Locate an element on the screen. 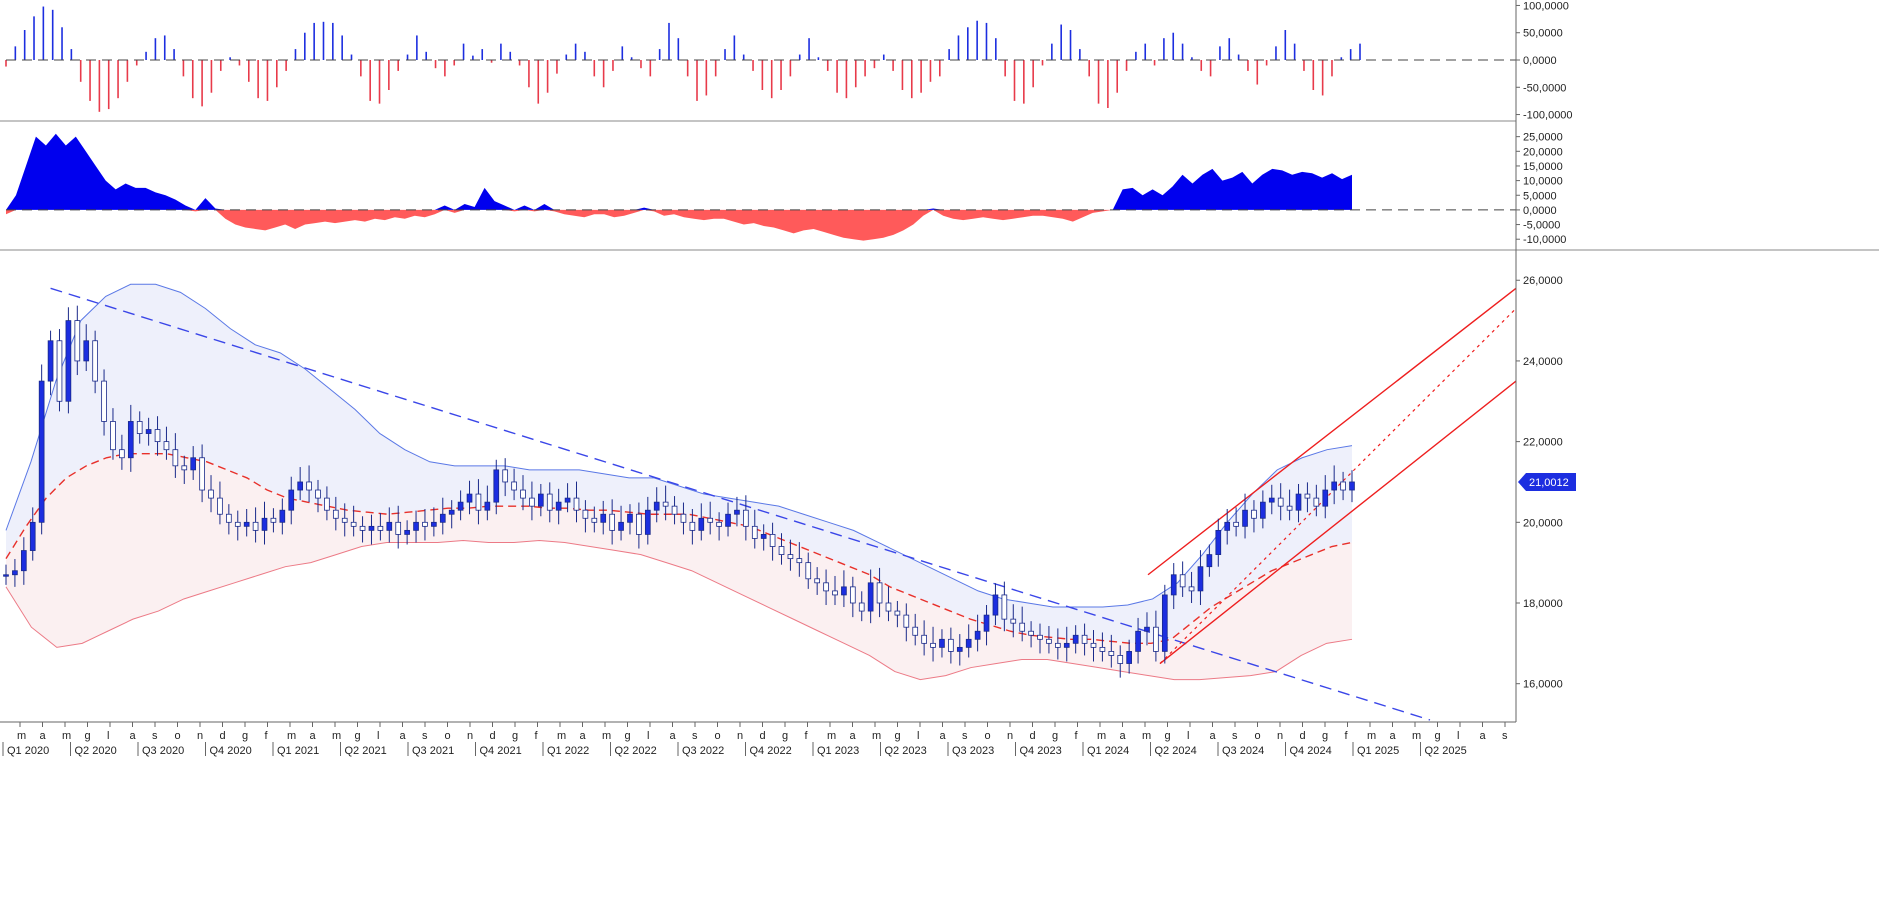 The height and width of the screenshot is (910, 1879). x-quarter-label: Q4 2024 is located at coordinates (1311, 751).